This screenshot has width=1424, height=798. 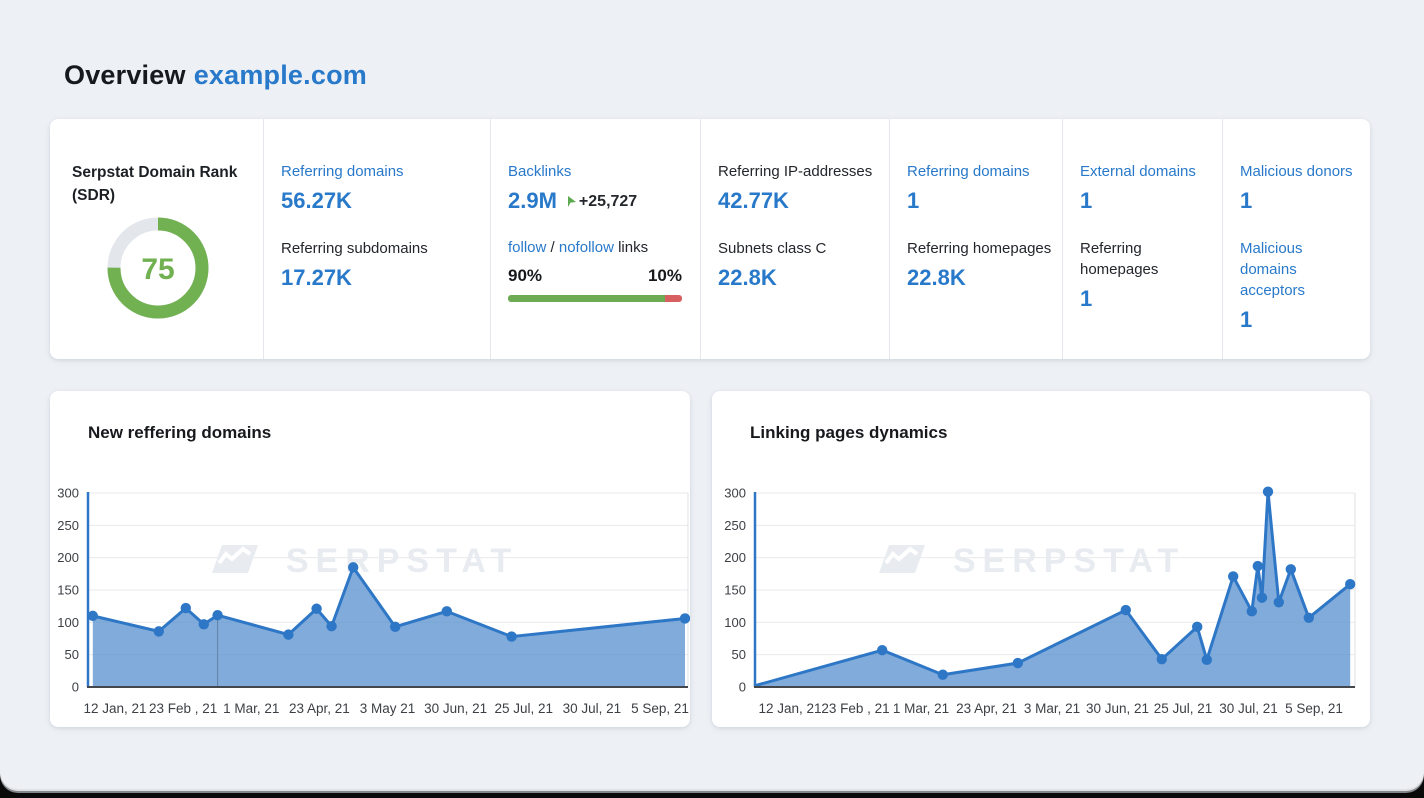 What do you see at coordinates (1146, 188) in the screenshot?
I see `stat-item: External domains 1` at bounding box center [1146, 188].